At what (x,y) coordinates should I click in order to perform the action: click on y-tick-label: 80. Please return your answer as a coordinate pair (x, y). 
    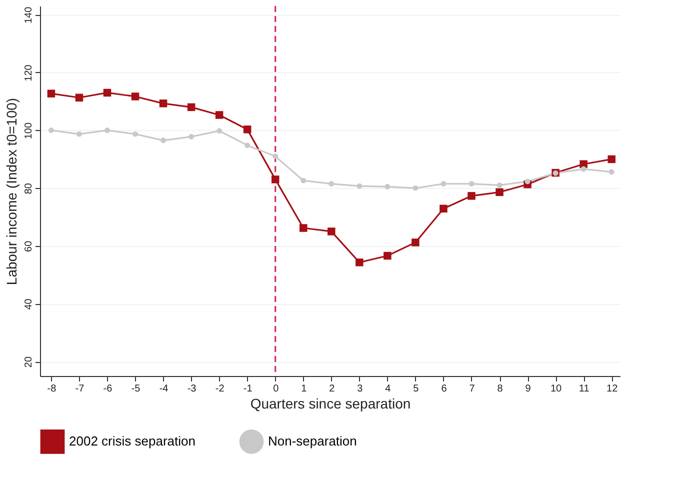
    Looking at the image, I should click on (29, 188).